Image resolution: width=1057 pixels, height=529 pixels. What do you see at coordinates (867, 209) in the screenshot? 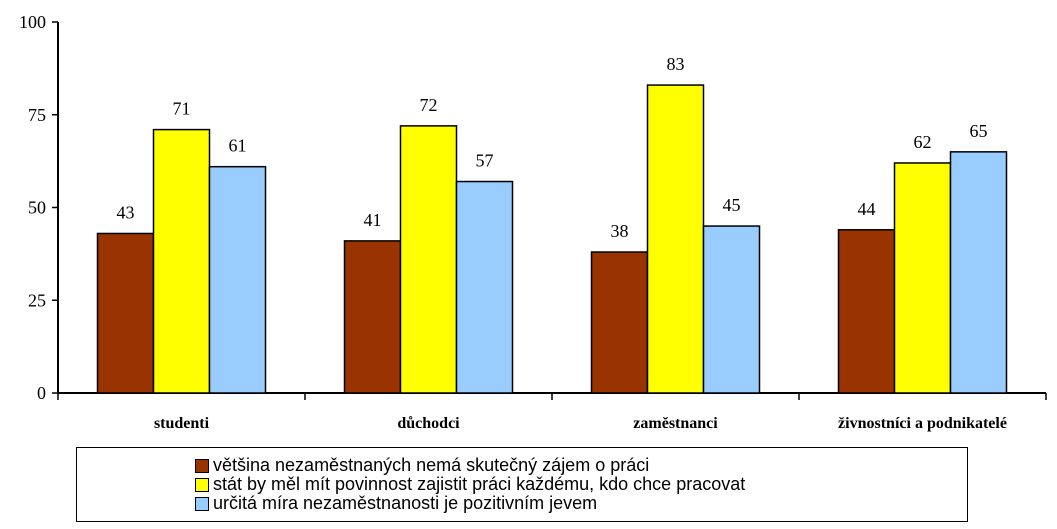
I see `data-label: 44` at bounding box center [867, 209].